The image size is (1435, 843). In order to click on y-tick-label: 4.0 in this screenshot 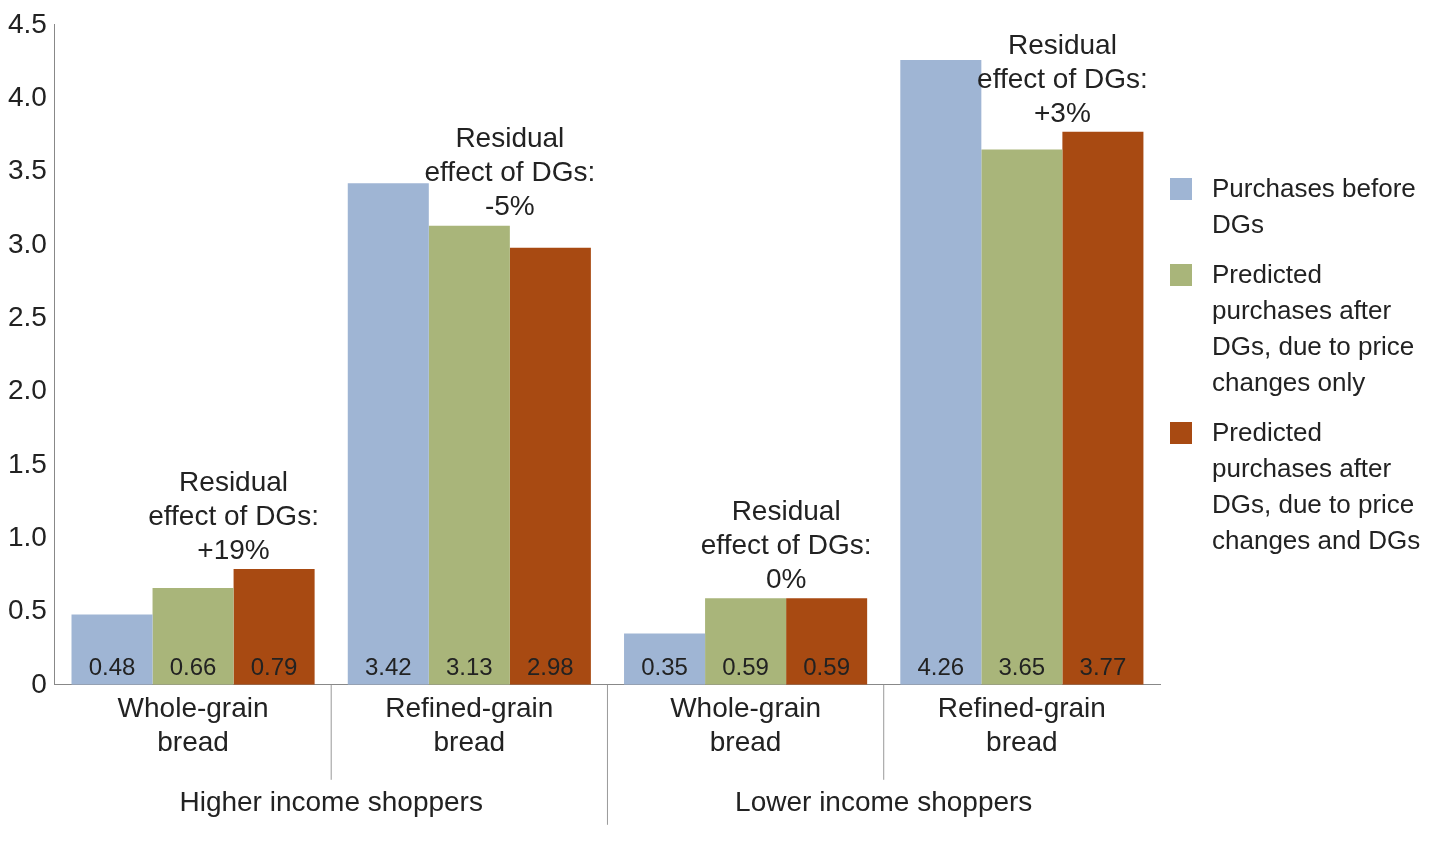, I will do `click(27, 96)`.